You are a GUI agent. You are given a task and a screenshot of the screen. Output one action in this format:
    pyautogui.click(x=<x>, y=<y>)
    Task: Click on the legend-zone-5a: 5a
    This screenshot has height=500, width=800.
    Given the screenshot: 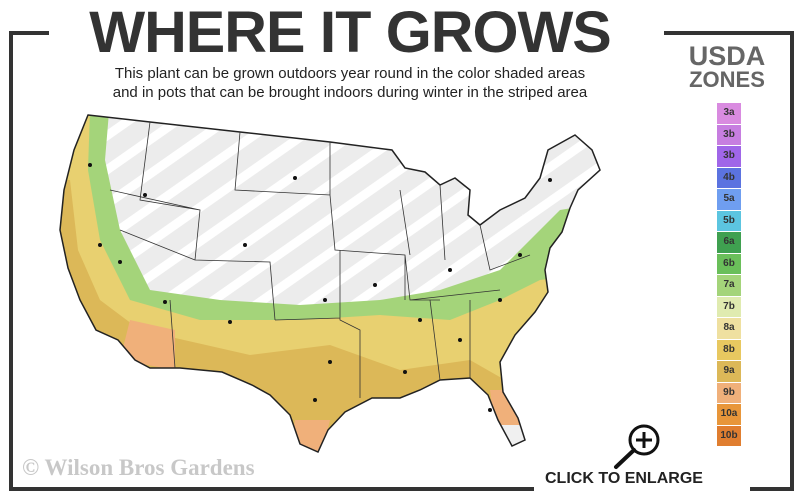 What is the action you would take?
    pyautogui.click(x=729, y=199)
    